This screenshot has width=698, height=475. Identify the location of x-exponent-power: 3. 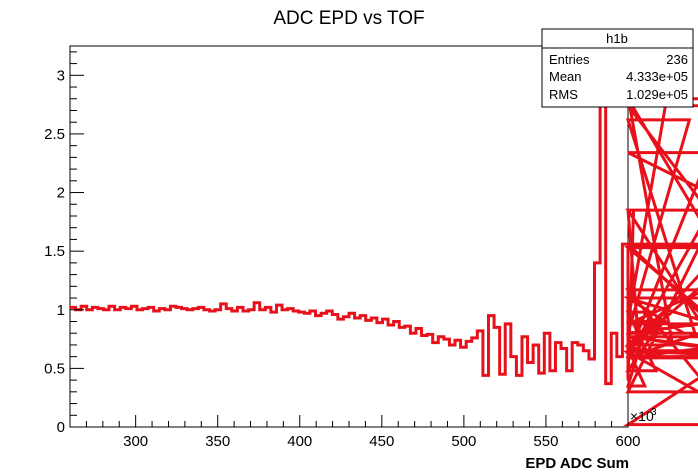
(654, 412).